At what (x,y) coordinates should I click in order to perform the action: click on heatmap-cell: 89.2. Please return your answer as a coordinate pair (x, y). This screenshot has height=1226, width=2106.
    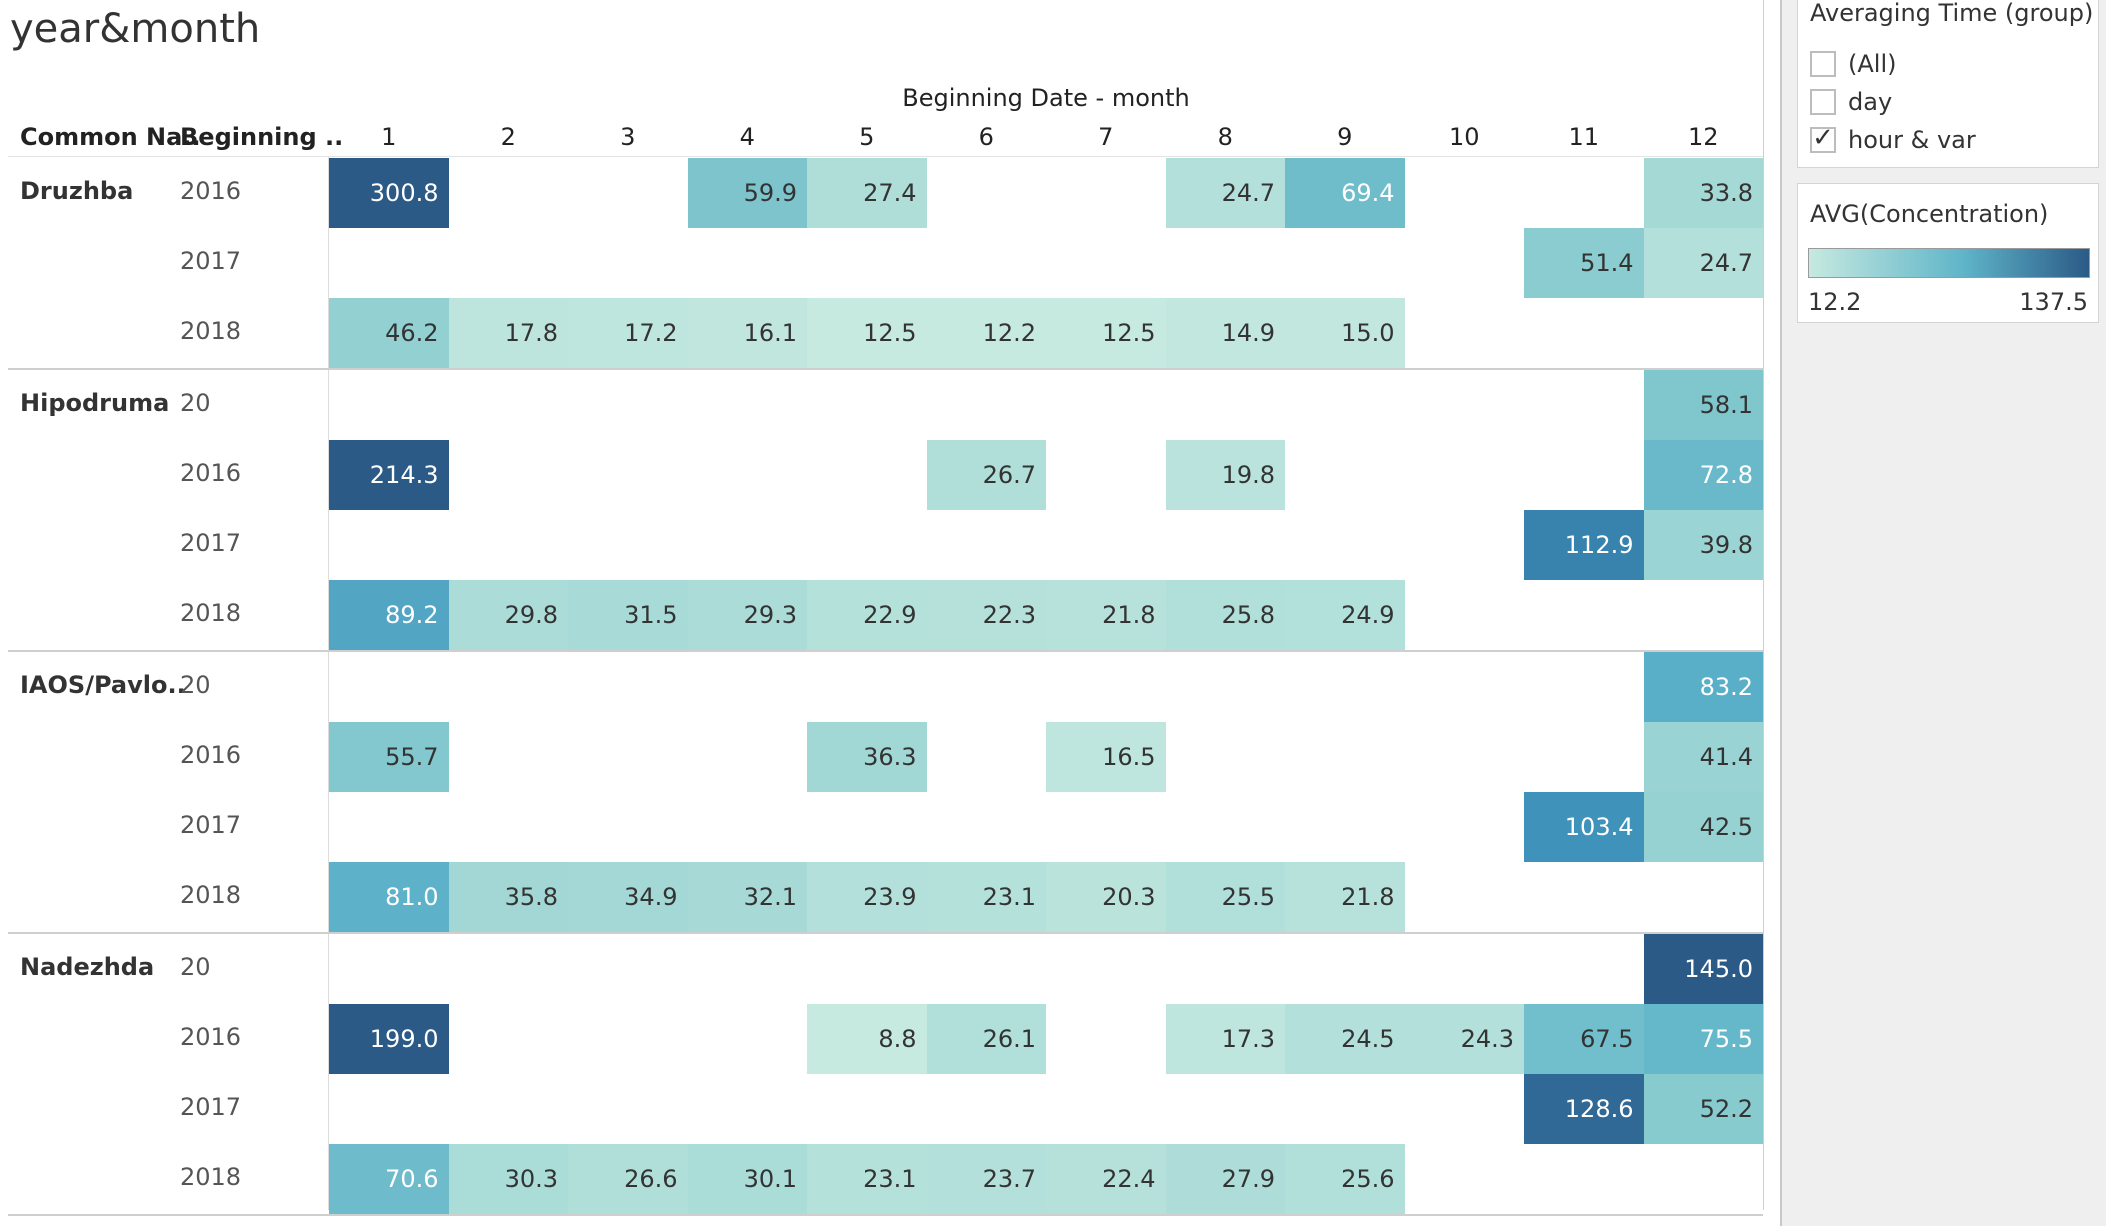
    Looking at the image, I should click on (389, 615).